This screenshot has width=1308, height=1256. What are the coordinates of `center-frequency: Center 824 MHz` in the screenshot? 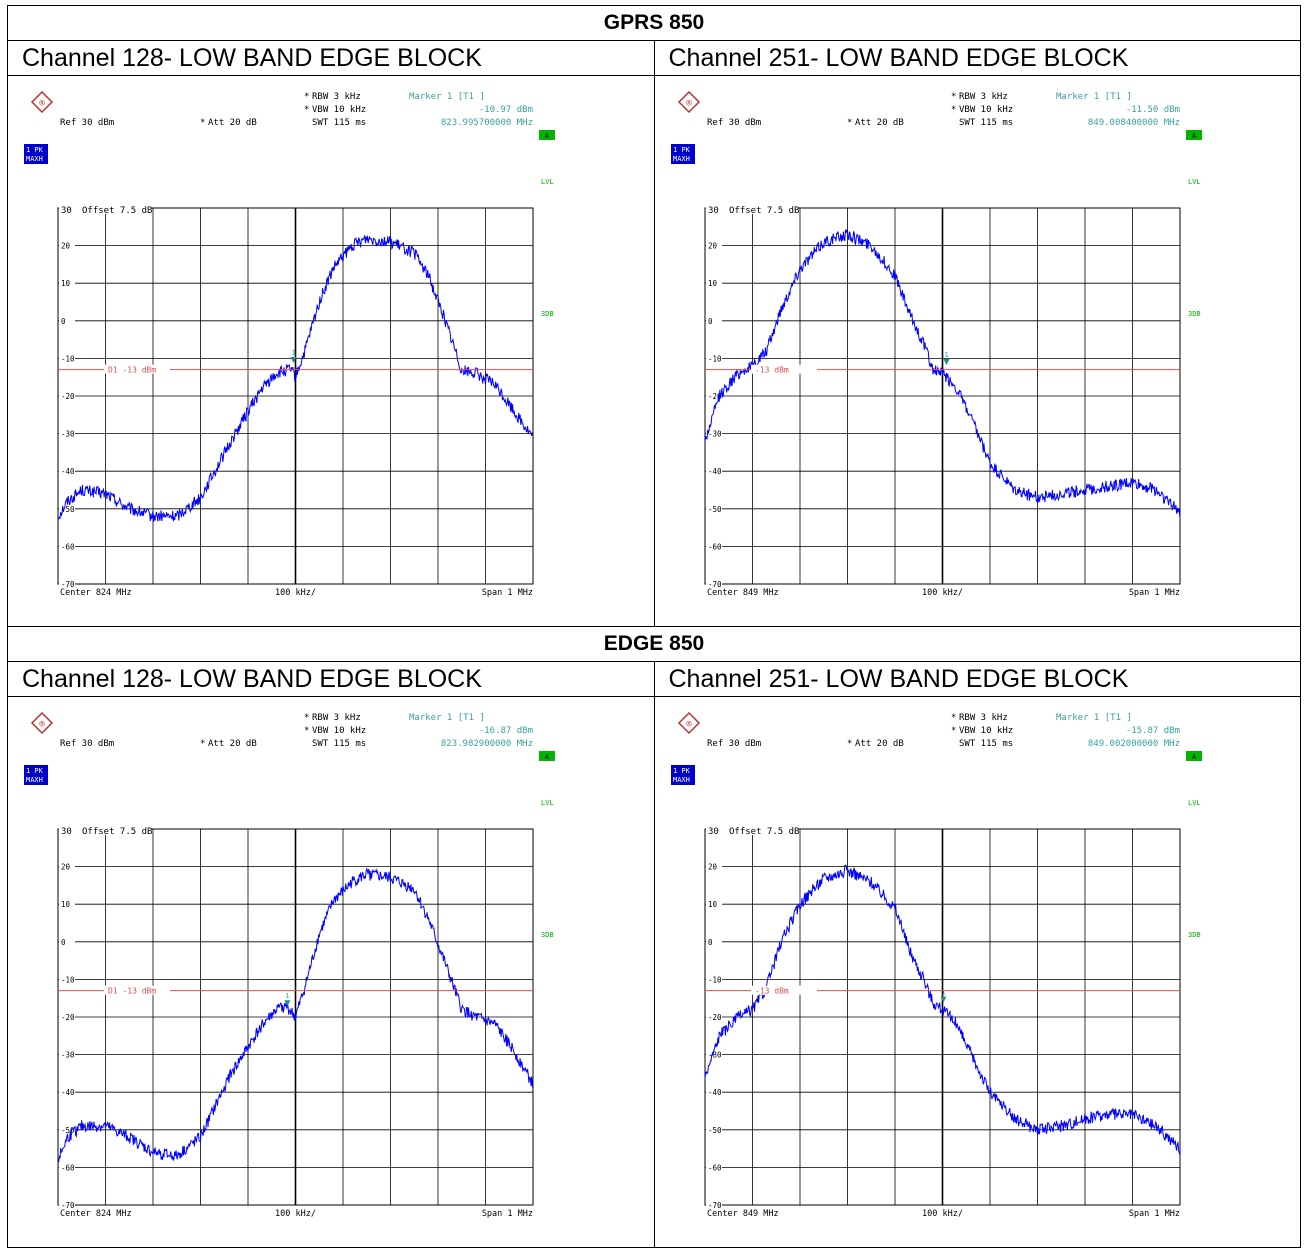 It's located at (96, 593).